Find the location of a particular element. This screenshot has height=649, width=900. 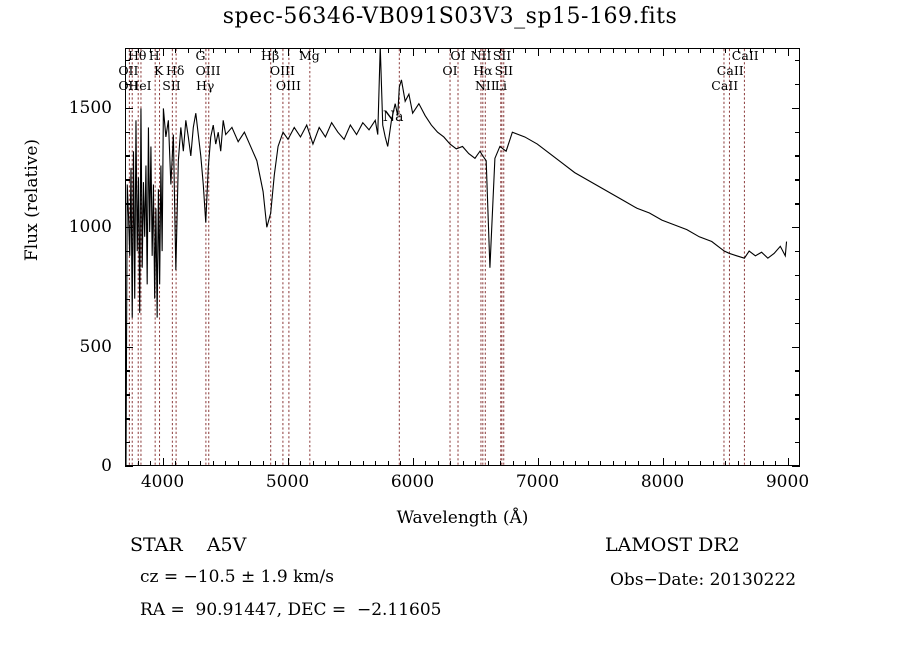

spectral-line-label: Hθ is located at coordinates (137, 55).